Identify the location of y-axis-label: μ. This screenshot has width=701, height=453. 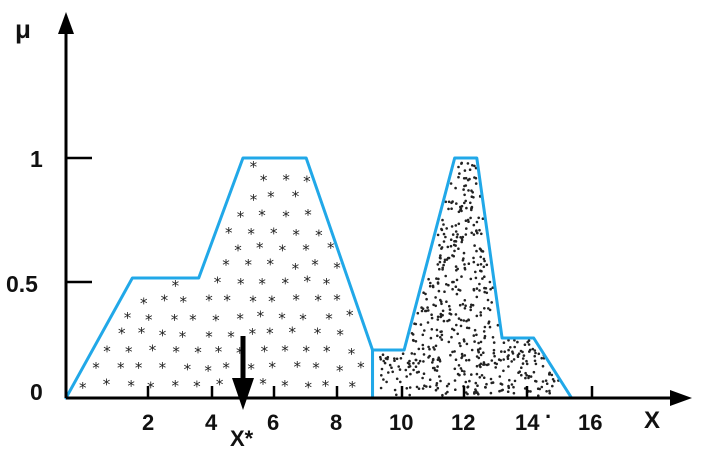
(23, 29).